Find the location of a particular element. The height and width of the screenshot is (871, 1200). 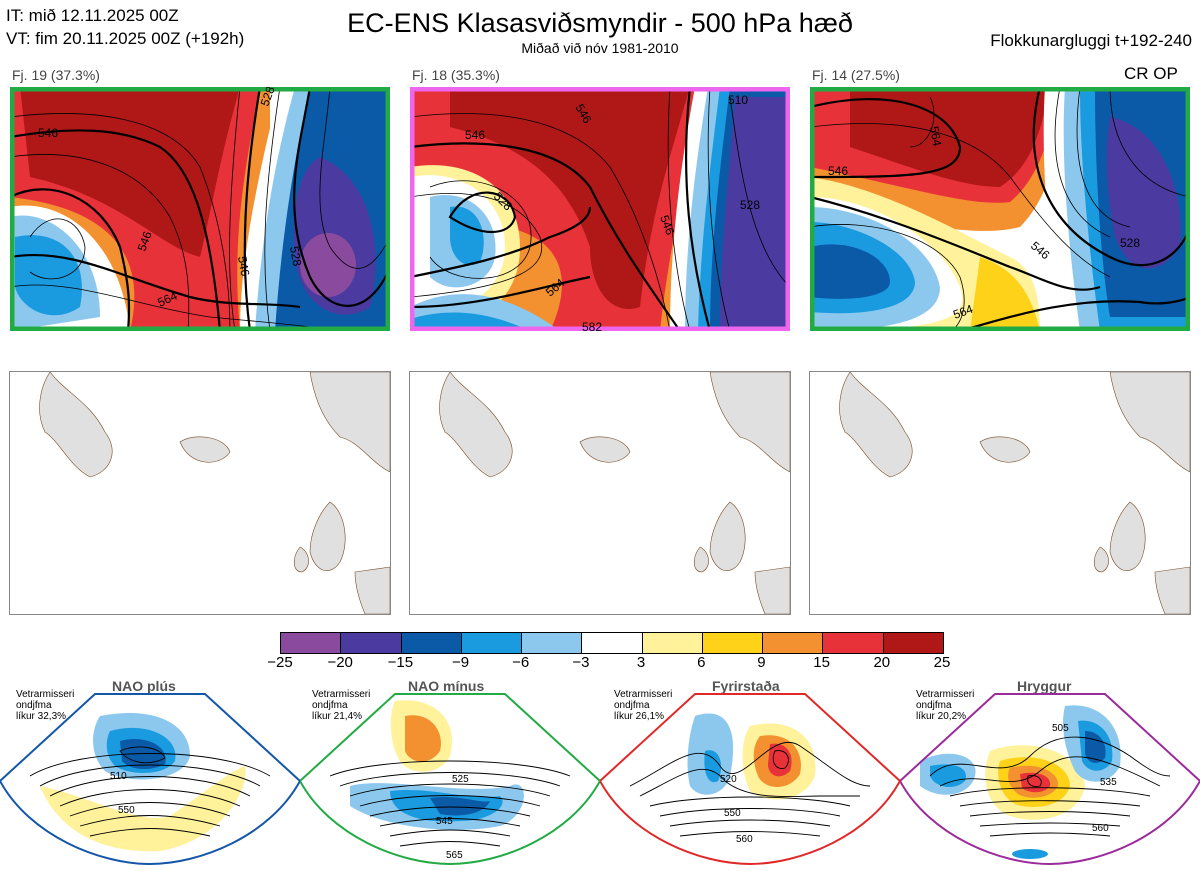

cluster-3-anomaly-svg: 564 546 528 546 564 is located at coordinates (1000, 209).